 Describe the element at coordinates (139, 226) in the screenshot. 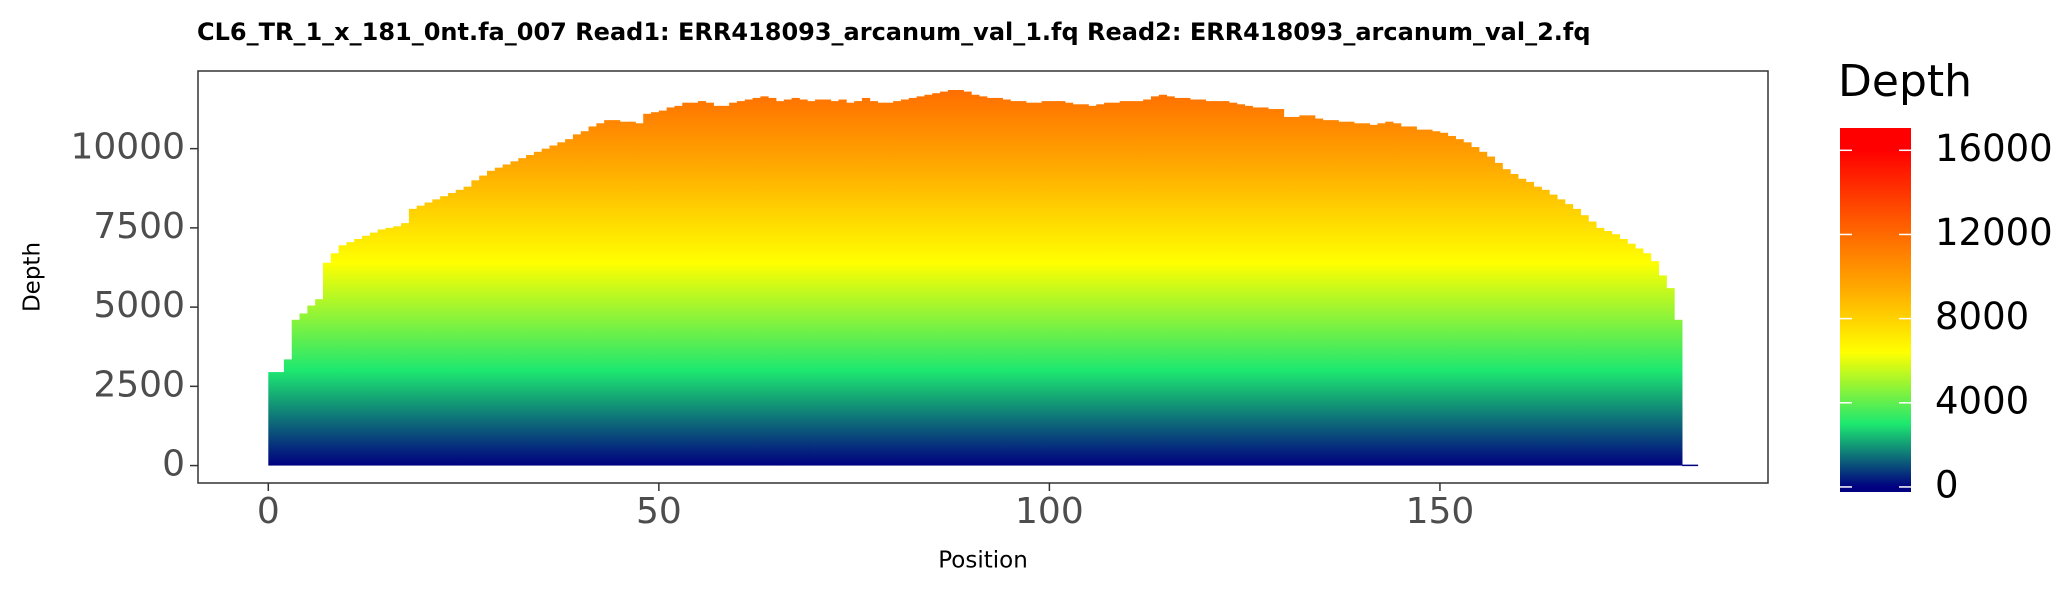

I see `y-tick-label: 7500` at that location.